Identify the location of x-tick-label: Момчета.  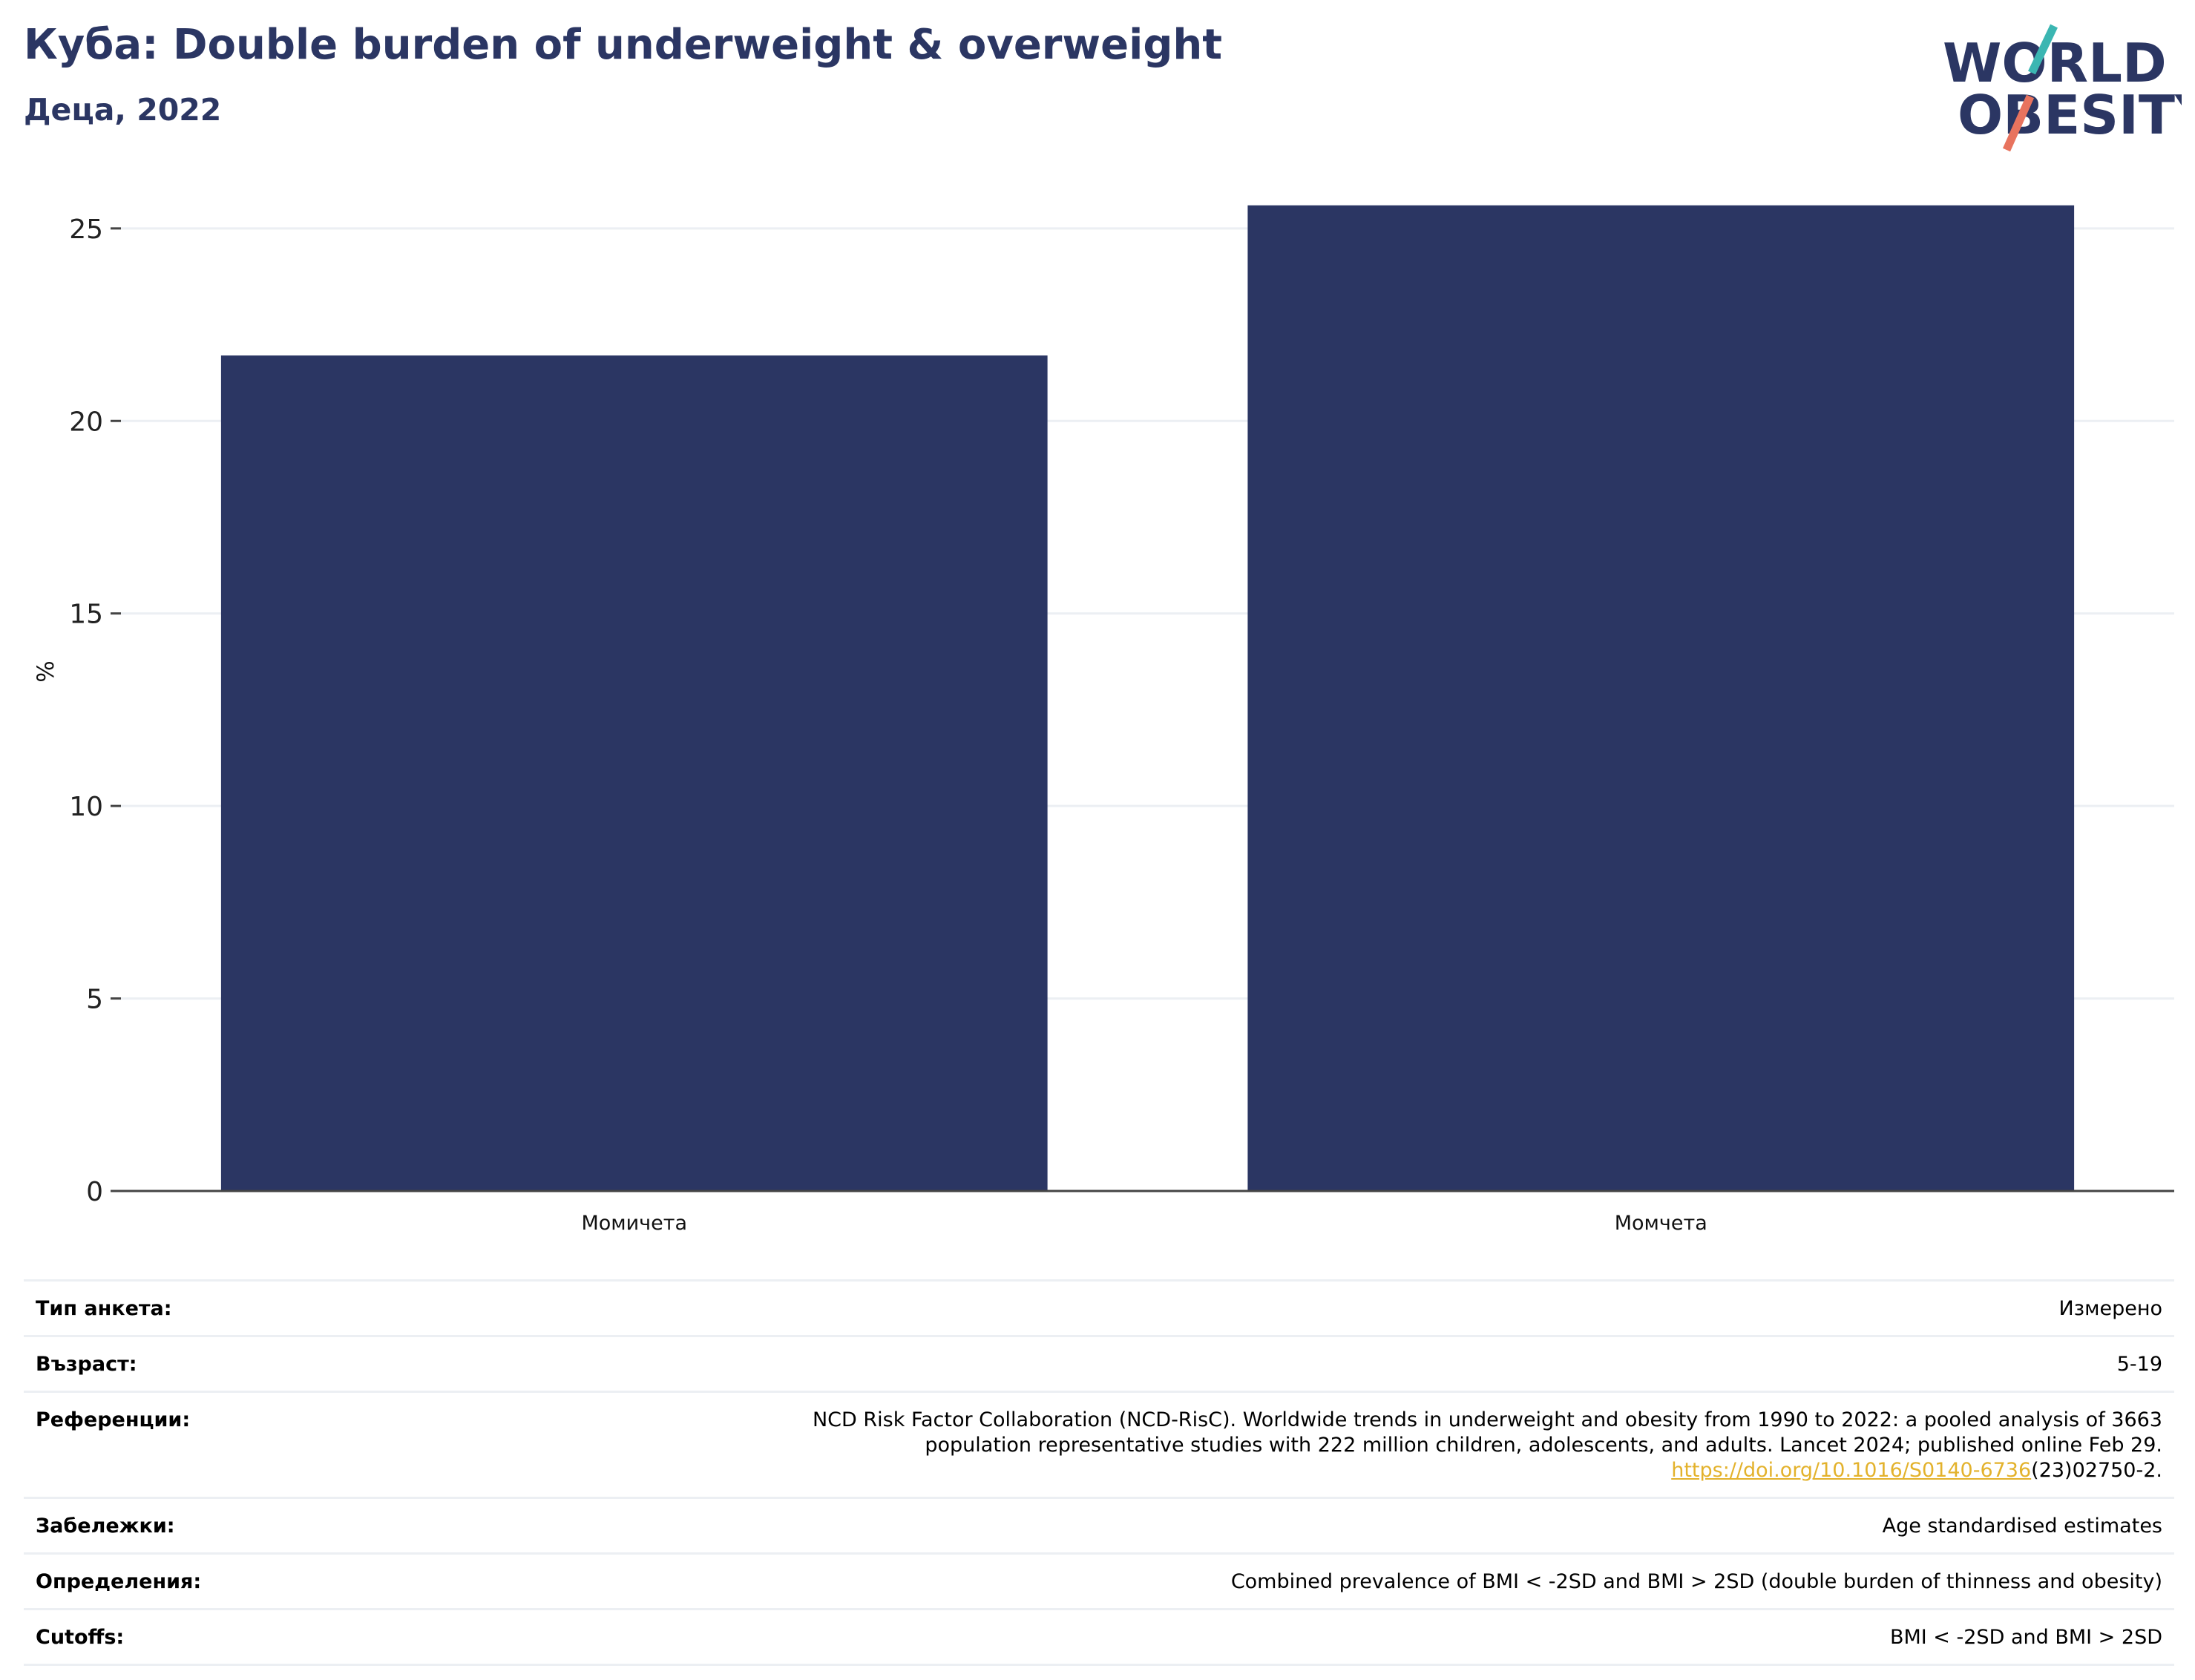
(1661, 1223).